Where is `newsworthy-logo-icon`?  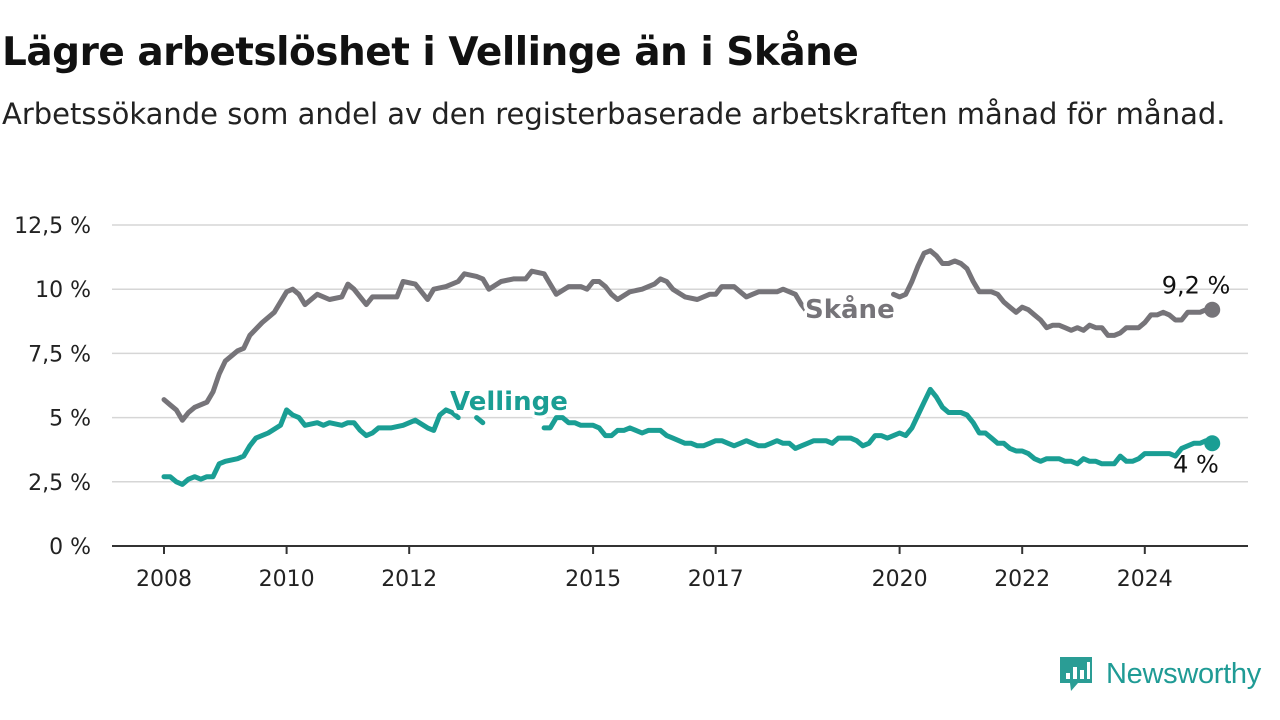 newsworthy-logo-icon is located at coordinates (1076, 674).